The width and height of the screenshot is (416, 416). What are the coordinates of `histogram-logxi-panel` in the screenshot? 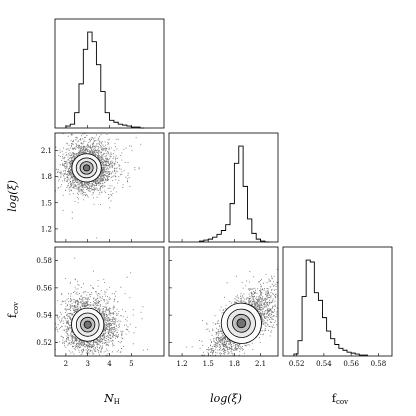 It's located at (223, 187).